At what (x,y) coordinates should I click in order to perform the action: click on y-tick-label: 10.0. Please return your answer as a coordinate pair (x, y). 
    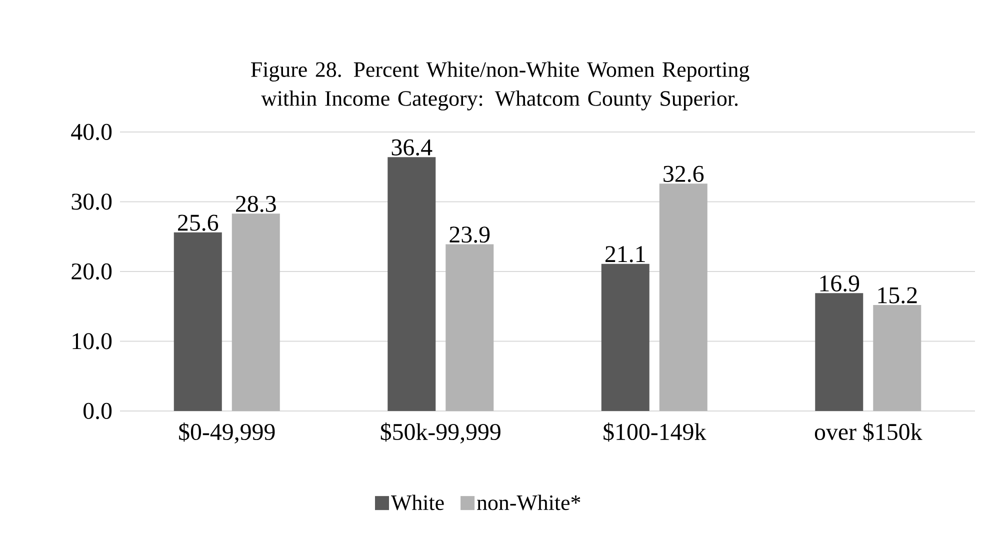
    Looking at the image, I should click on (92, 341).